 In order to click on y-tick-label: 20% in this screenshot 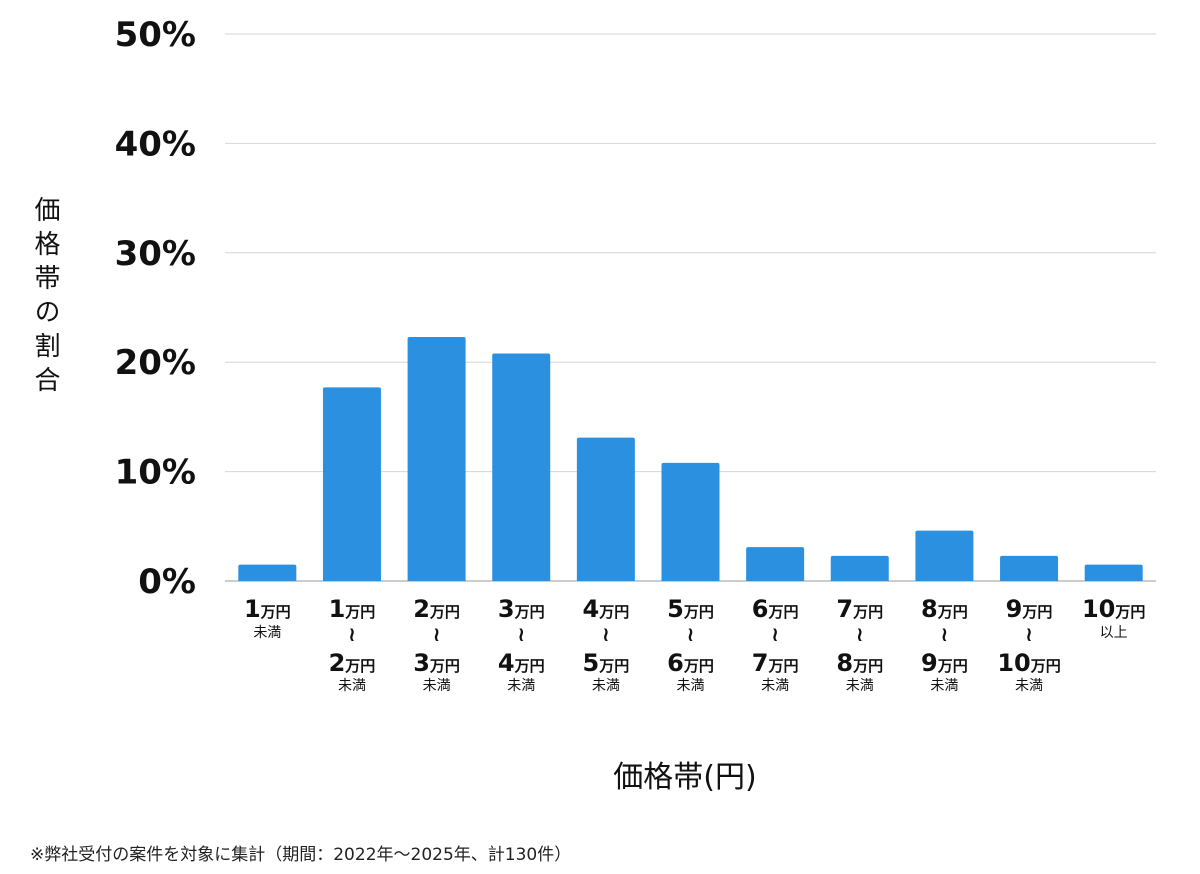, I will do `click(155, 363)`.